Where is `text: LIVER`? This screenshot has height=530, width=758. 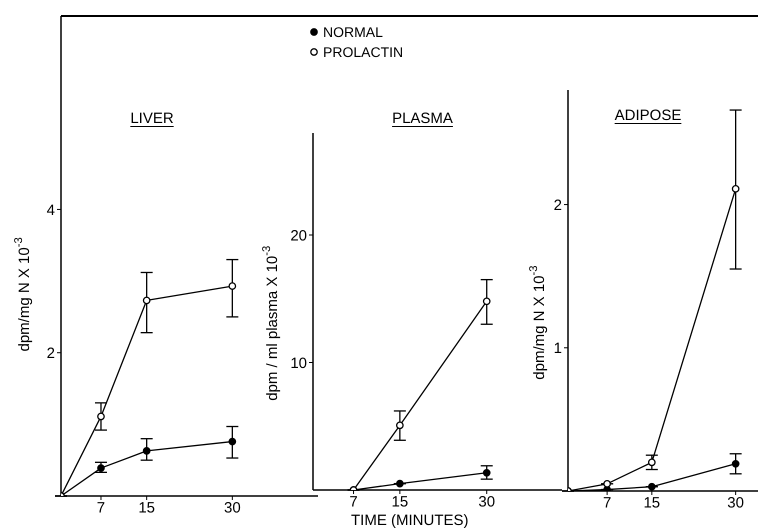 text: LIVER is located at coordinates (152, 118).